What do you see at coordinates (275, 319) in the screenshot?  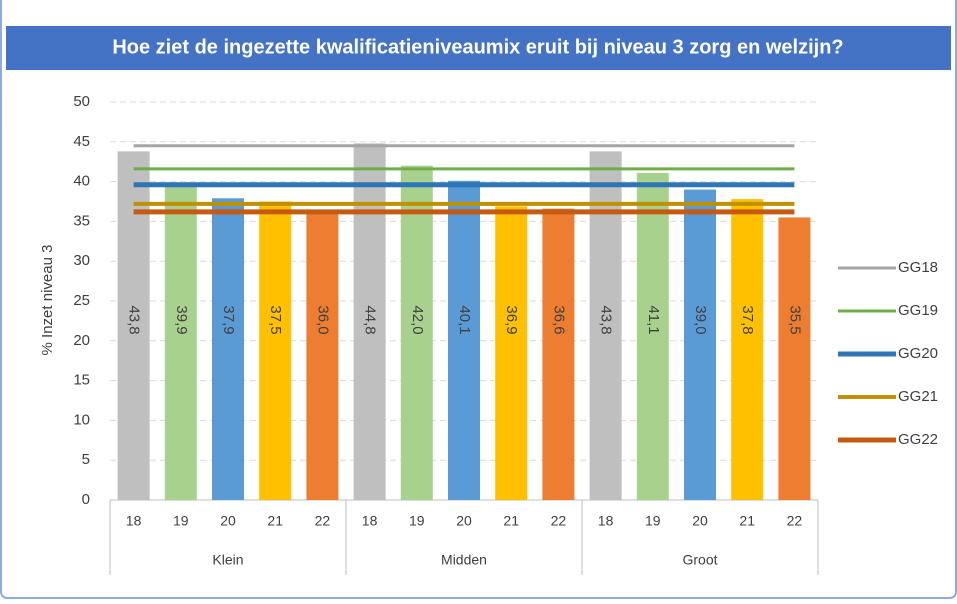 I see `value-label: 37,5` at bounding box center [275, 319].